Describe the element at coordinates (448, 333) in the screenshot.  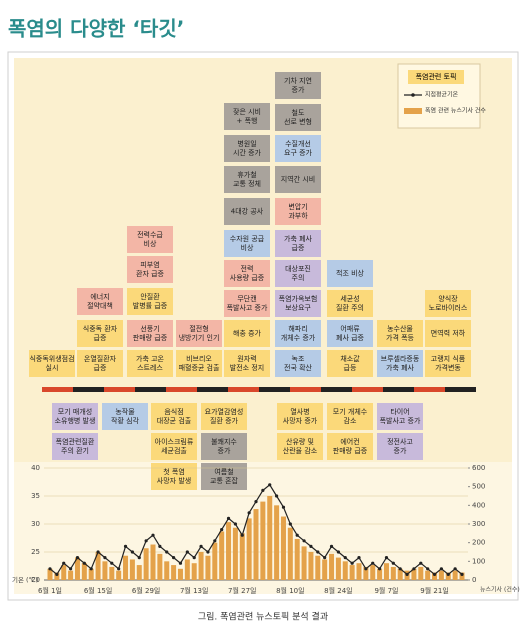
I see `topic-text: 면역력 저하` at that location.